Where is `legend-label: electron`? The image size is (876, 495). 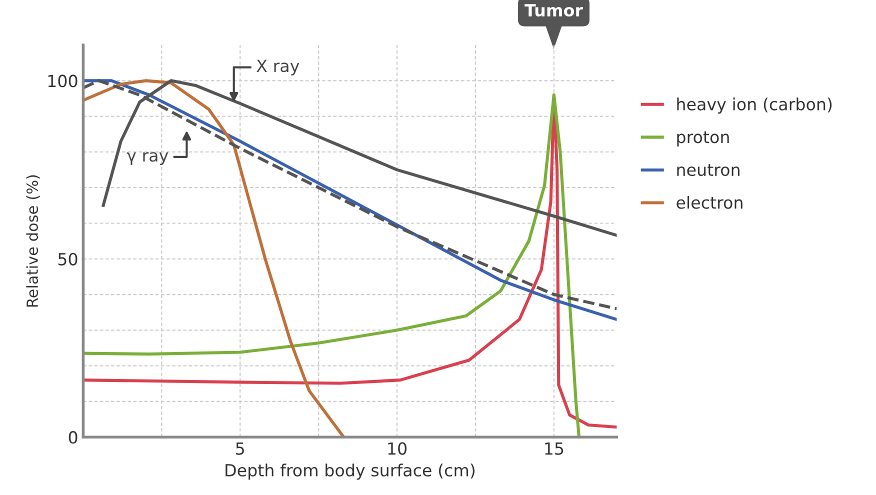
legend-label: electron is located at coordinates (709, 202).